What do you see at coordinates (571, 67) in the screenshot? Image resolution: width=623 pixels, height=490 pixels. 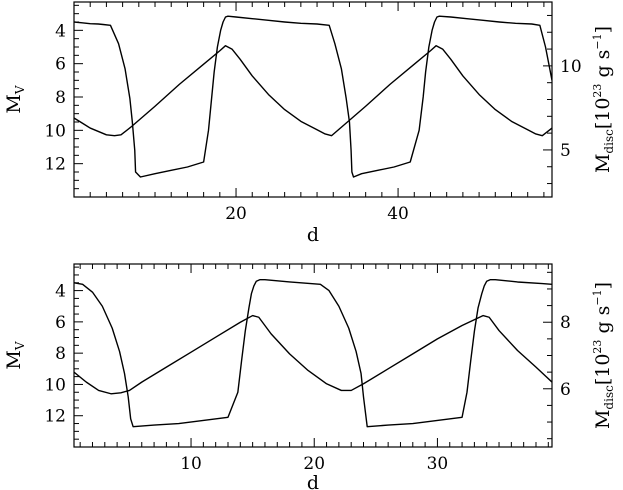 I see `y-right-tick-label: 10` at bounding box center [571, 67].